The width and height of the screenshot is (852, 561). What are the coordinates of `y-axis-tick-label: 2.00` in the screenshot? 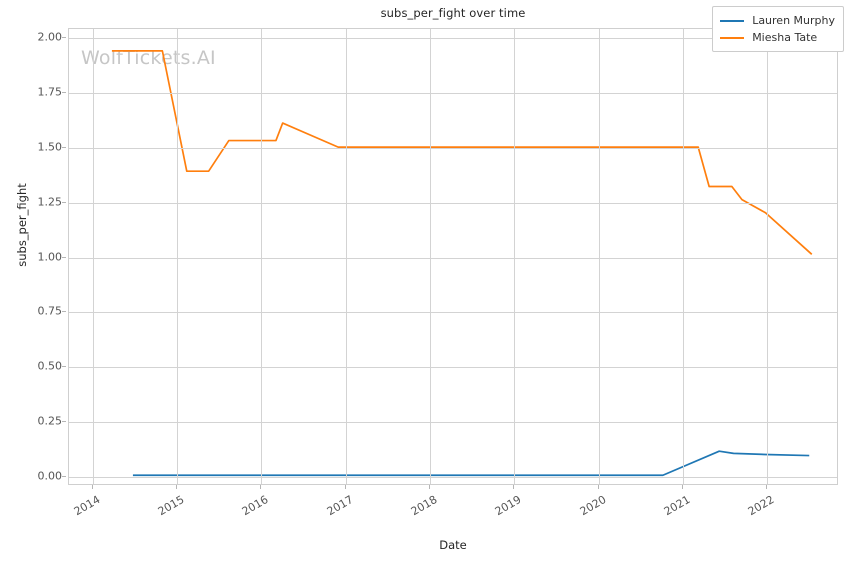 It's located at (50, 37).